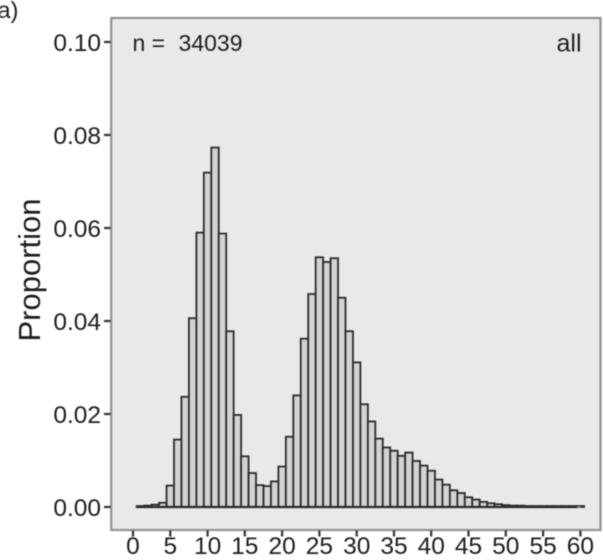 This screenshot has height=560, width=603. Describe the element at coordinates (149, 43) in the screenshot. I see `svg-text: n =` at that location.